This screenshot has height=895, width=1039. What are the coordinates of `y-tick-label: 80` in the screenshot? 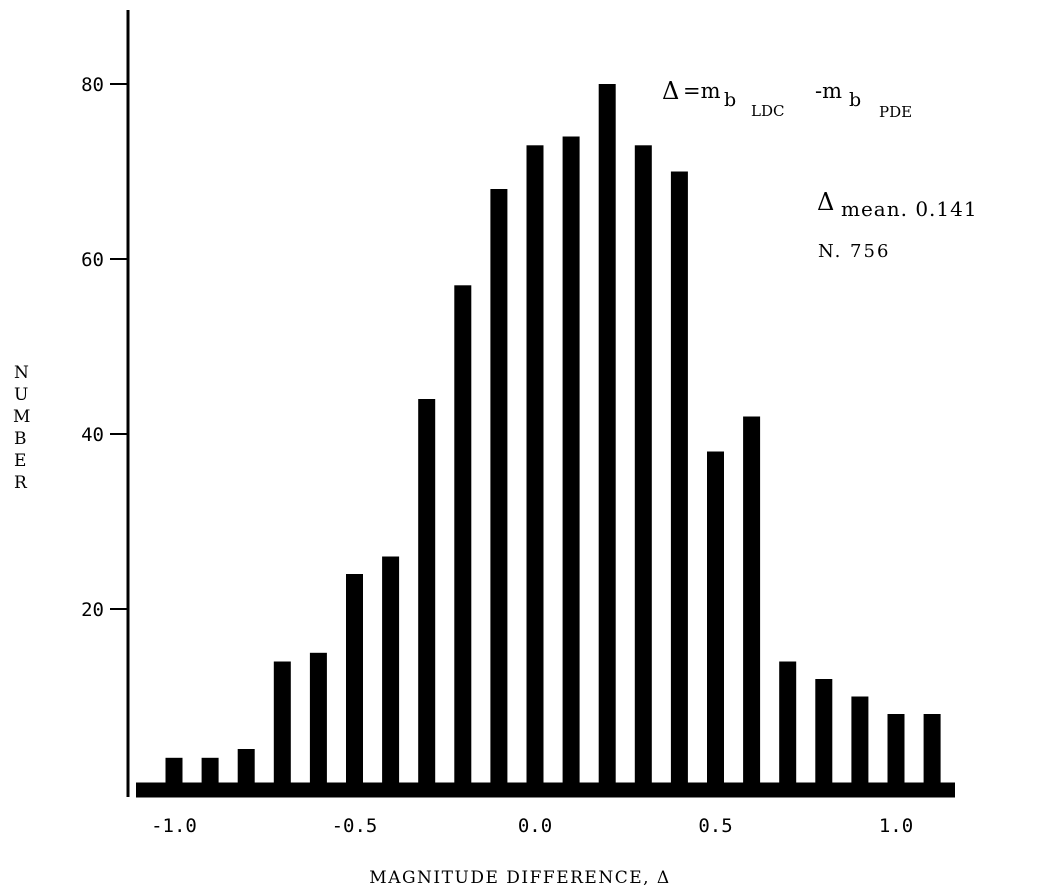 It's located at (92, 85).